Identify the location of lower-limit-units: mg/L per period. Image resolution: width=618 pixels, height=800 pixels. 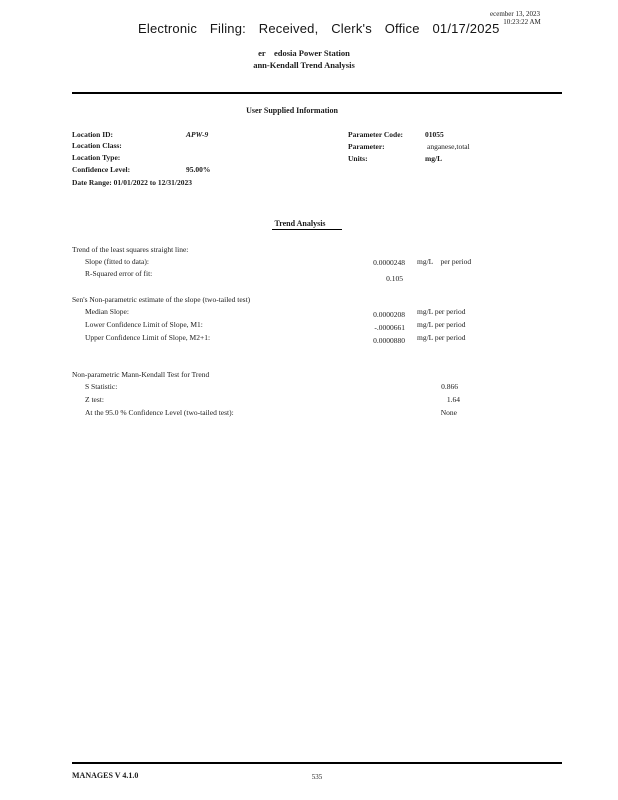
(441, 324).